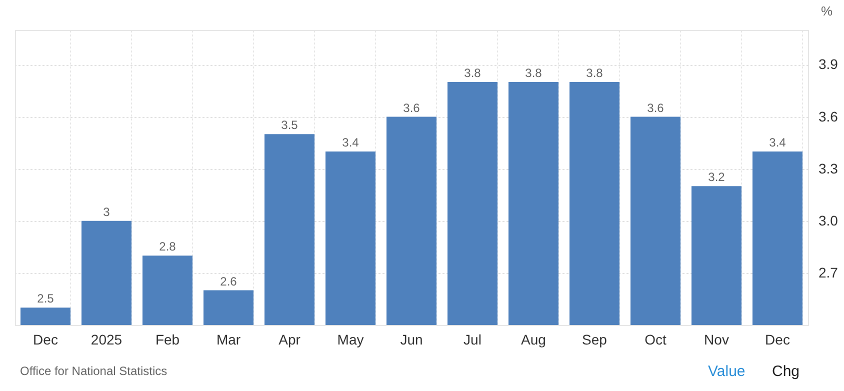 The height and width of the screenshot is (391, 844). What do you see at coordinates (828, 64) in the screenshot?
I see `text: 3.9` at bounding box center [828, 64].